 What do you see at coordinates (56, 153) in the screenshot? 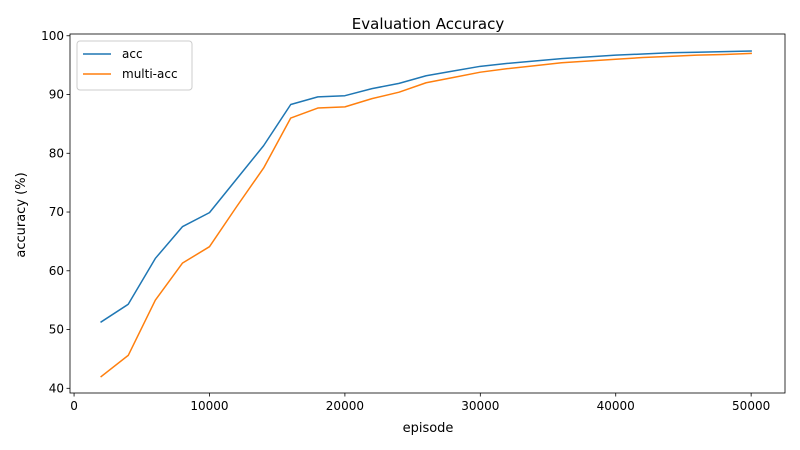
I see `y-tick-label: 80` at bounding box center [56, 153].